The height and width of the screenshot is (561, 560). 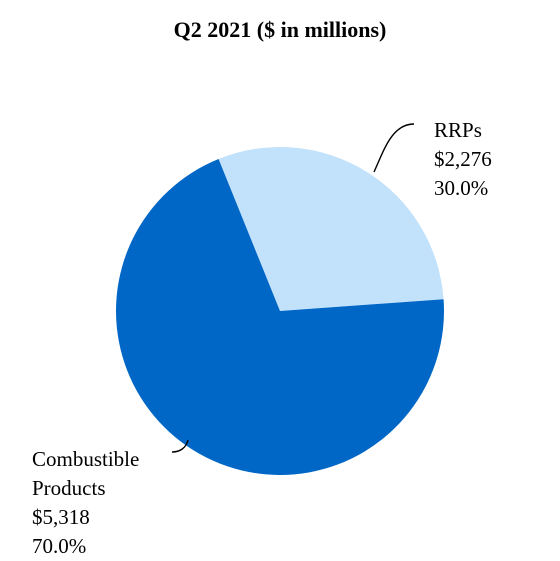 What do you see at coordinates (331, 229) in the screenshot?
I see `pie-slice-rrps` at bounding box center [331, 229].